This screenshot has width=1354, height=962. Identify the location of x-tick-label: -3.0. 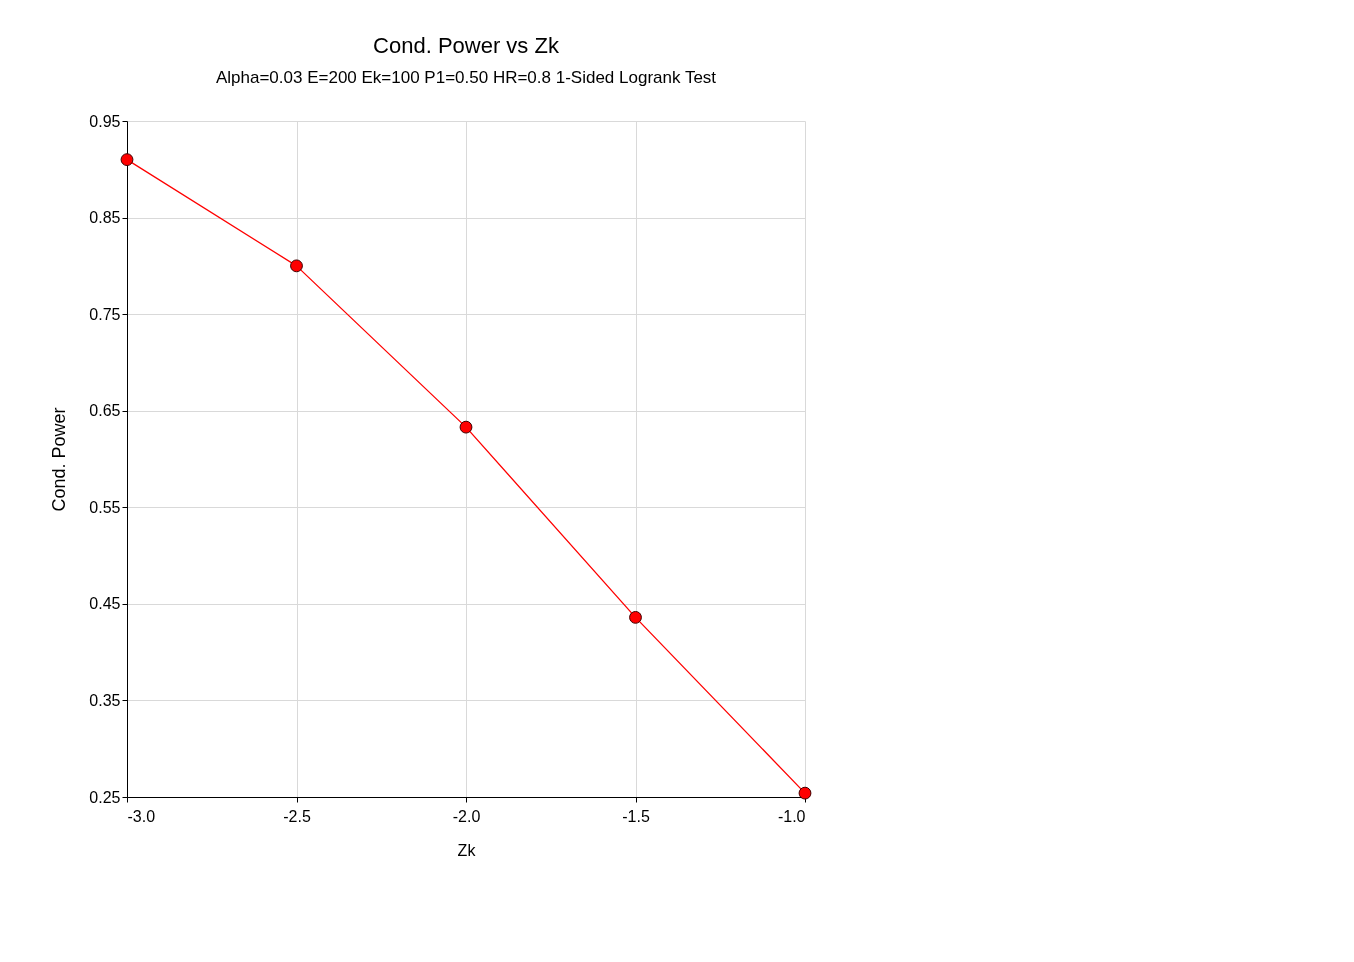
(141, 816).